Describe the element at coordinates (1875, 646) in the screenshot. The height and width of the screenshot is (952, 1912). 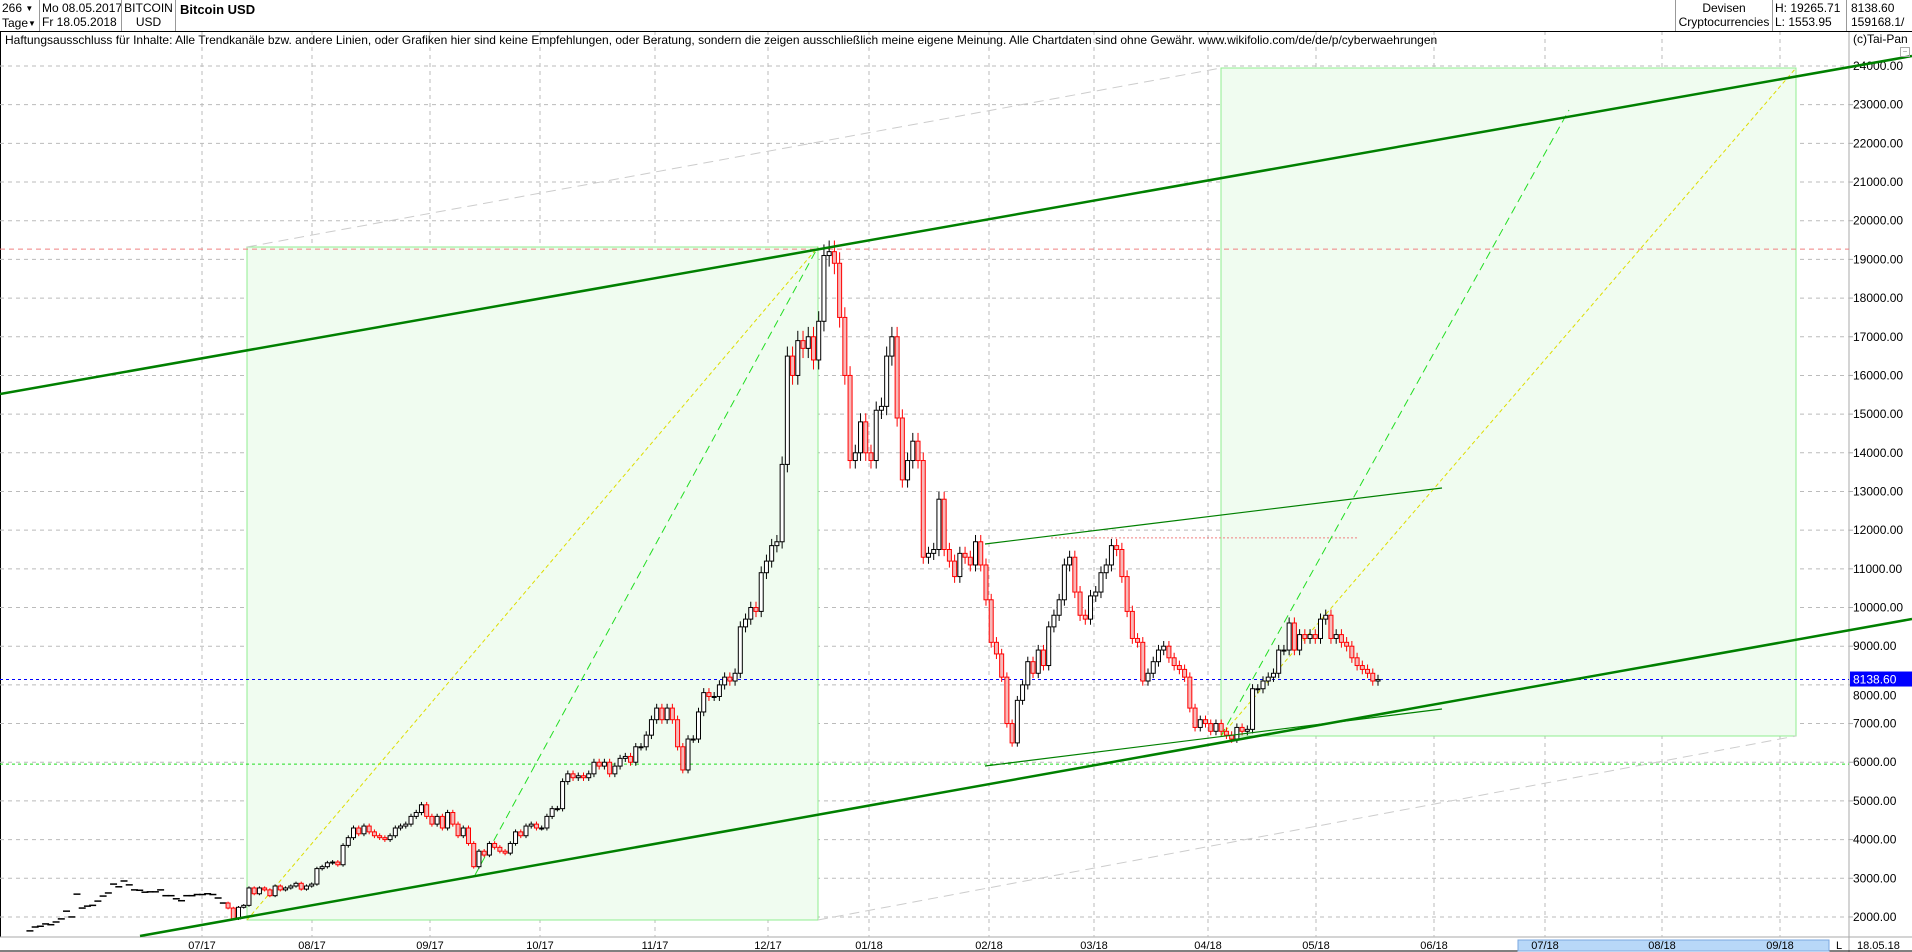
I see `y-tick-label: 9000.00` at that location.